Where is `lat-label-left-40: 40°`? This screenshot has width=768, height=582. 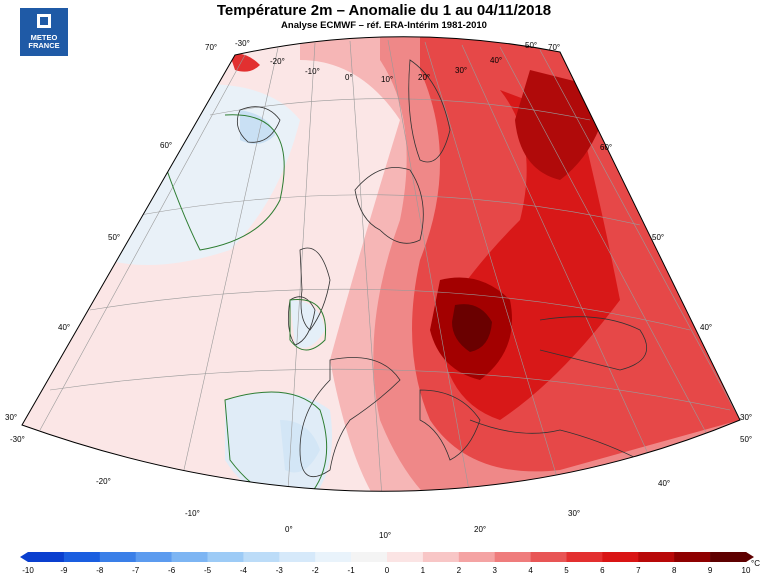
lat-label-left-40: 40° is located at coordinates (64, 327).